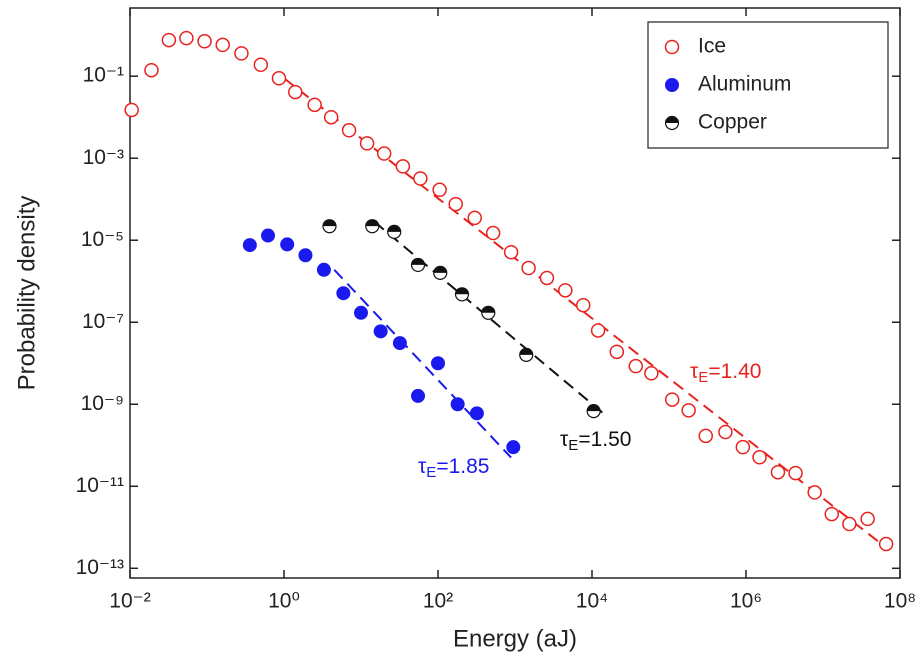  Describe the element at coordinates (102, 239) in the screenshot. I see `y-tick-label: 10⁻⁵` at that location.